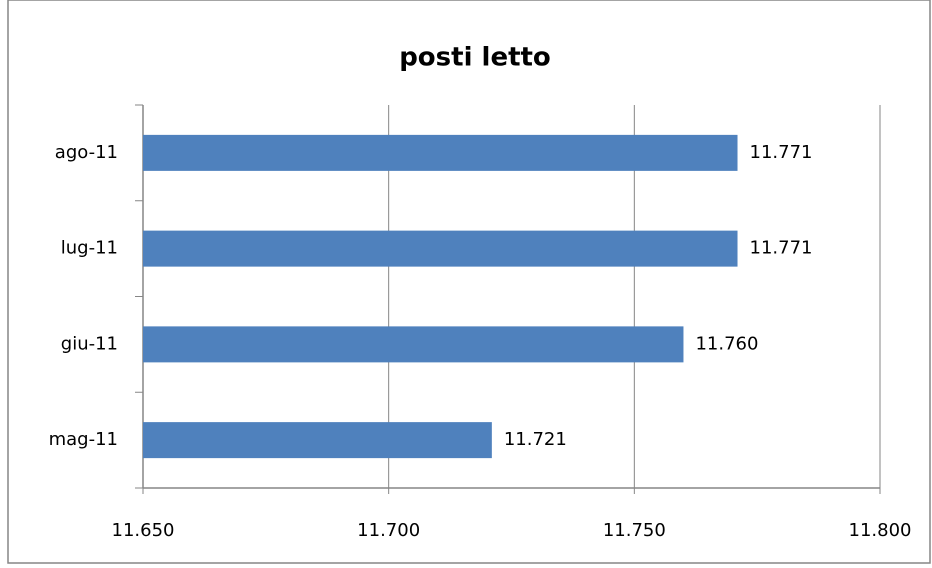 This screenshot has width=932, height=568. Describe the element at coordinates (83, 439) in the screenshot. I see `y-tick-label: mag-11` at that location.